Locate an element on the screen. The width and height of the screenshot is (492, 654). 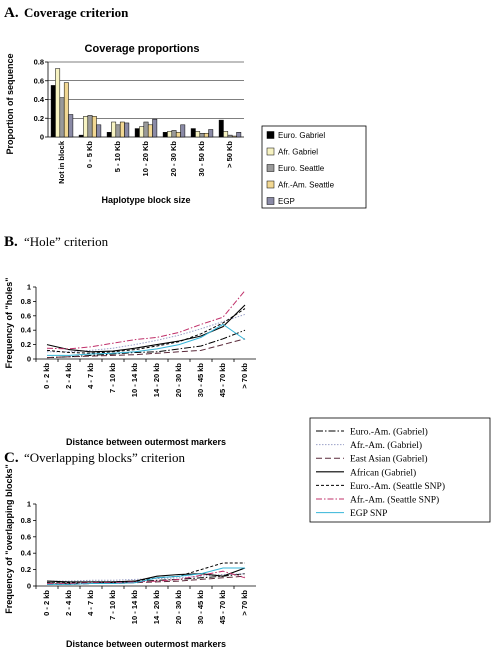
x-tick-label: > 70 kb is located at coordinates (244, 376).